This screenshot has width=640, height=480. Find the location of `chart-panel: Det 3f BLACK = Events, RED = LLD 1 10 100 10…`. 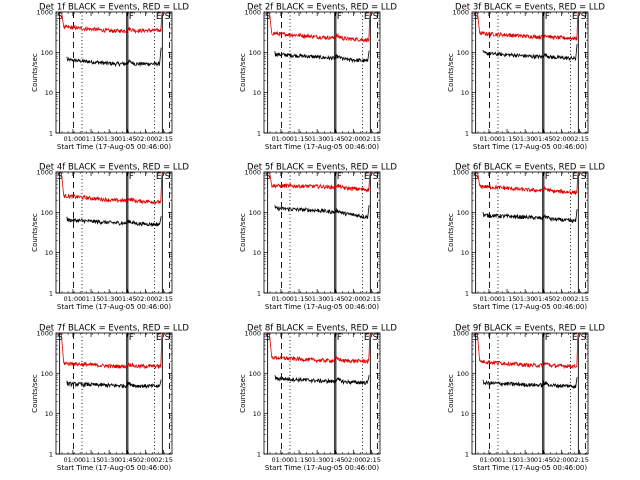

chart-panel: Det 3f BLACK = Events, RED = LLD 1 10 100 10… is located at coordinates (526, 77).